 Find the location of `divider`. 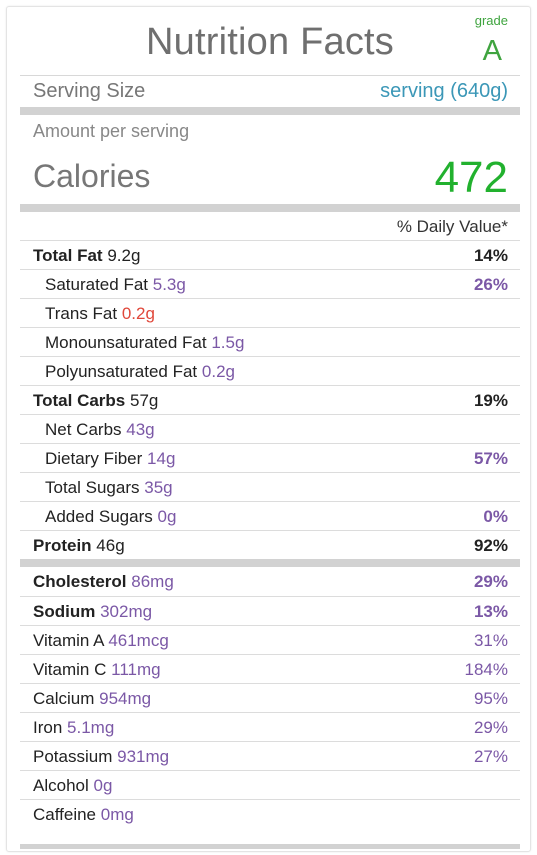

divider is located at coordinates (270, 75).